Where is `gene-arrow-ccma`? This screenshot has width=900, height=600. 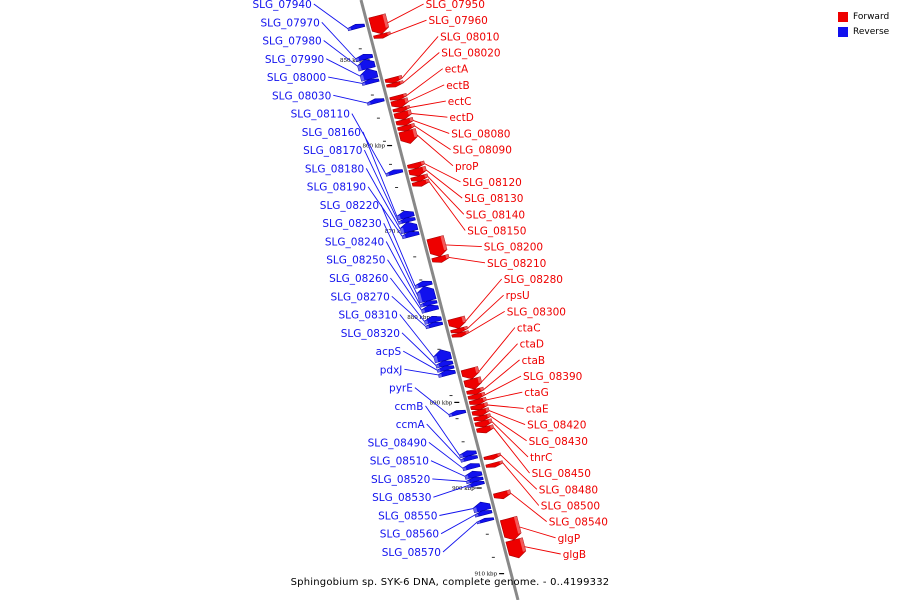
gene-arrow-ccma is located at coordinates (469, 459).